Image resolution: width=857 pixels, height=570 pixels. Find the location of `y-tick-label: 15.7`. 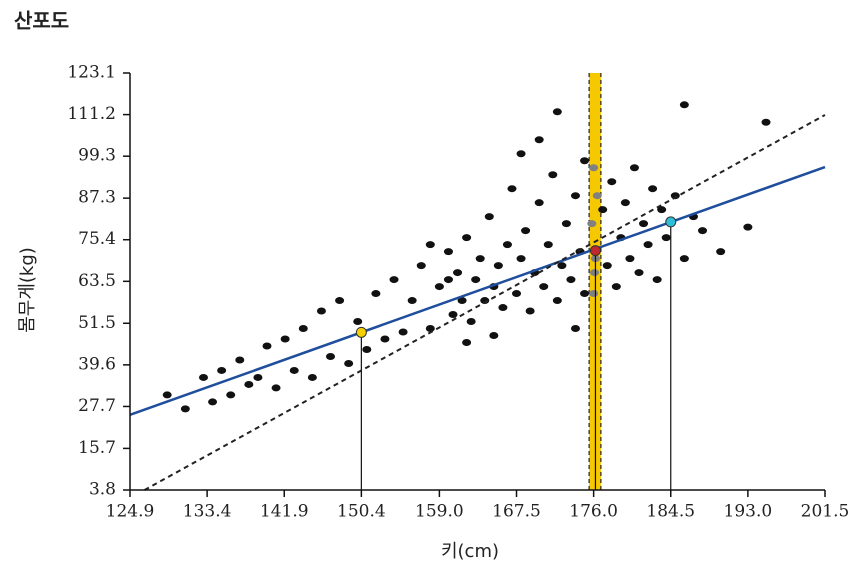

y-tick-label: 15.7 is located at coordinates (97, 448).